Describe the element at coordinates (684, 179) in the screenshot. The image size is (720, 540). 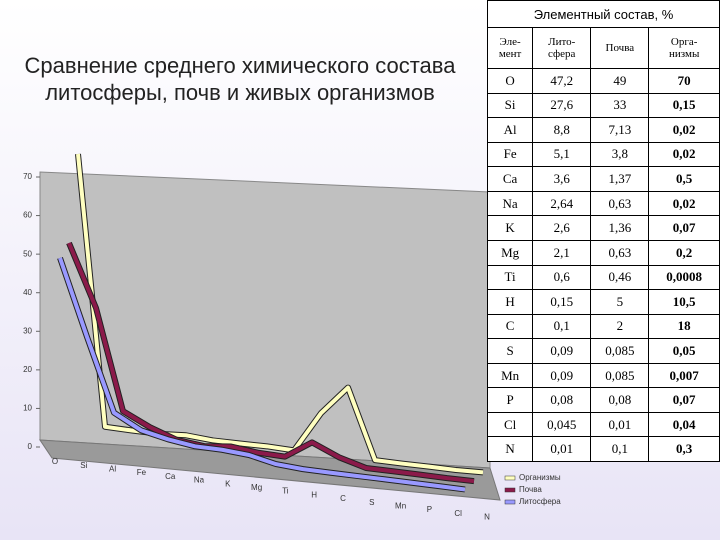
I see `table-cell: 0,5` at that location.